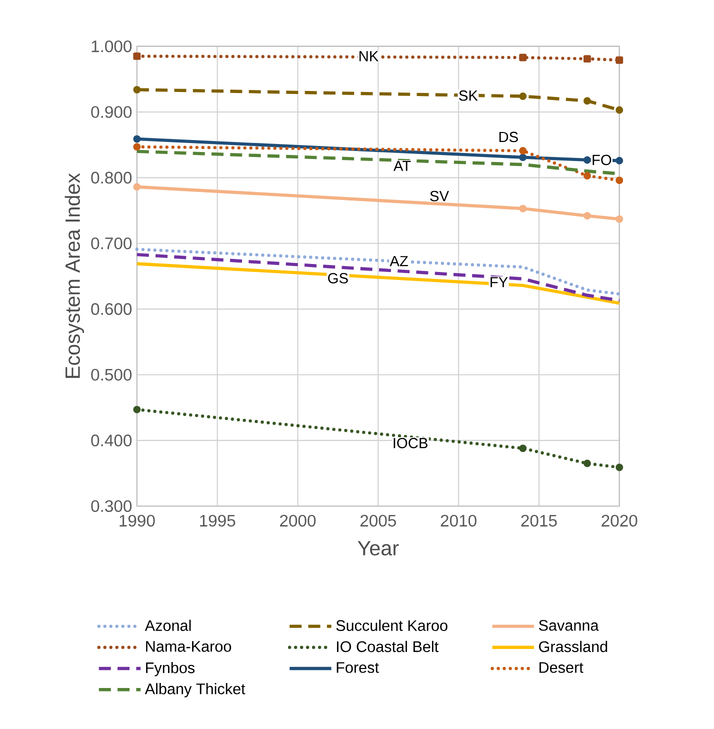 The image size is (714, 729). I want to click on legend-label: Forest, so click(357, 667).